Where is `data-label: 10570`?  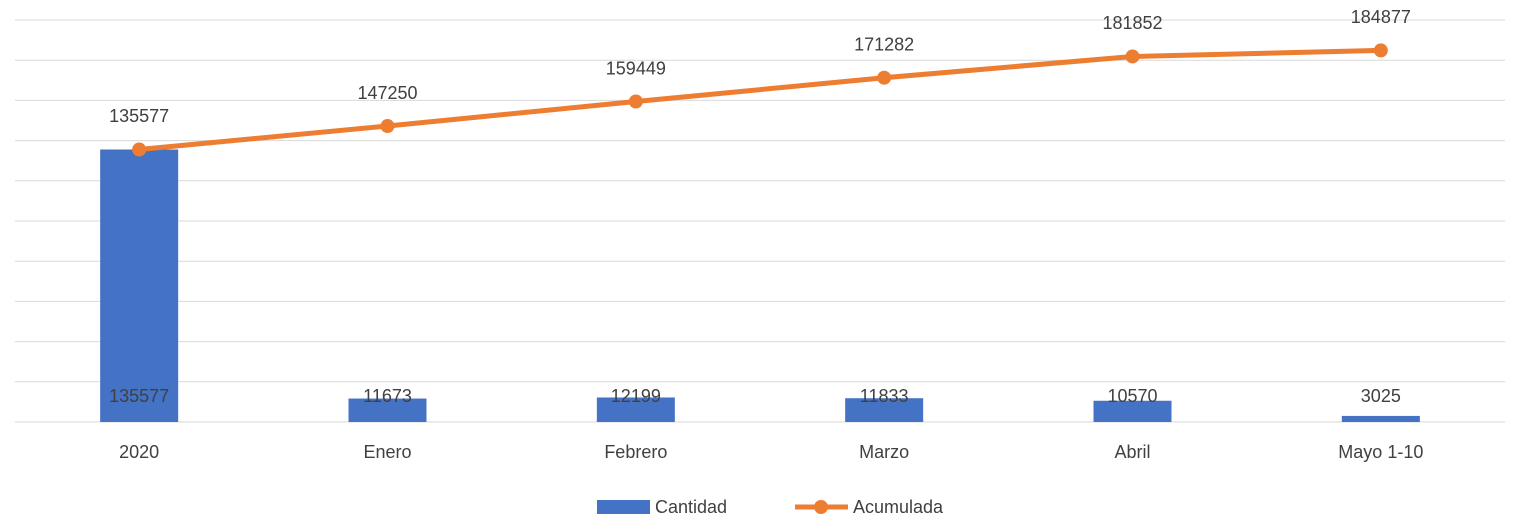 data-label: 10570 is located at coordinates (1132, 396).